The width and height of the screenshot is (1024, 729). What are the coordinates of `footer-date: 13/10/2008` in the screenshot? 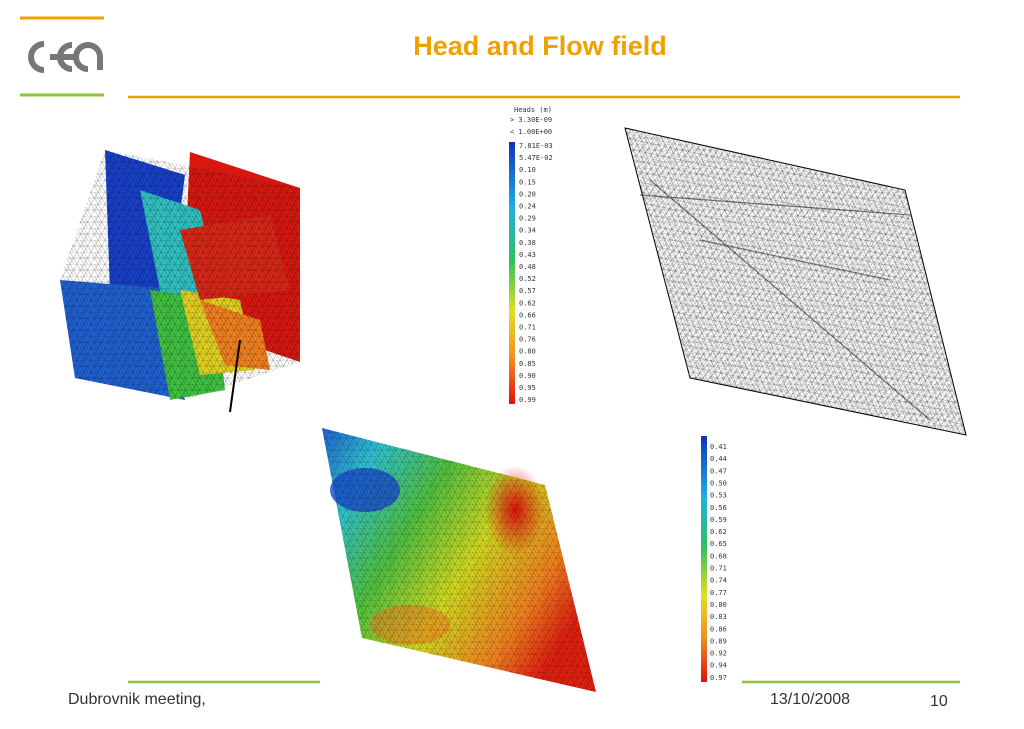 It's located at (810, 699).